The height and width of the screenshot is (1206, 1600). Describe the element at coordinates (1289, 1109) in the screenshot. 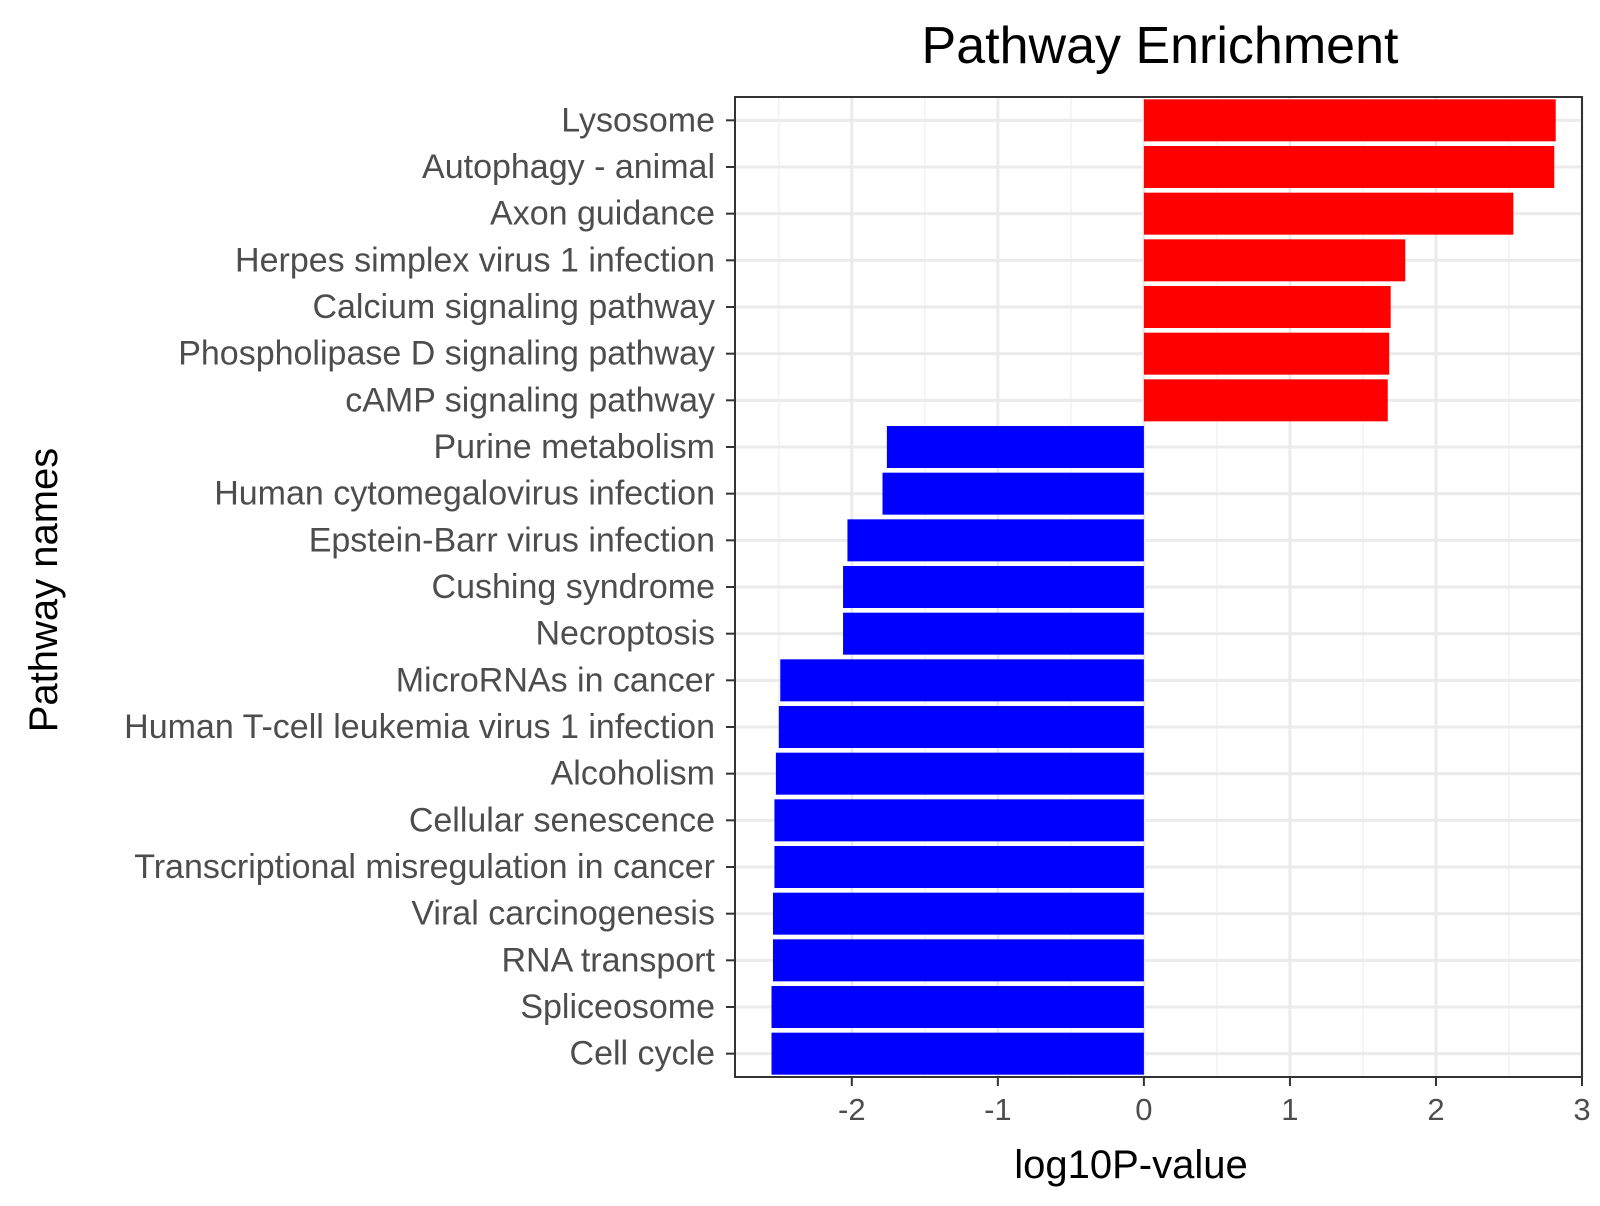

I see `x-tick-label: 1` at that location.